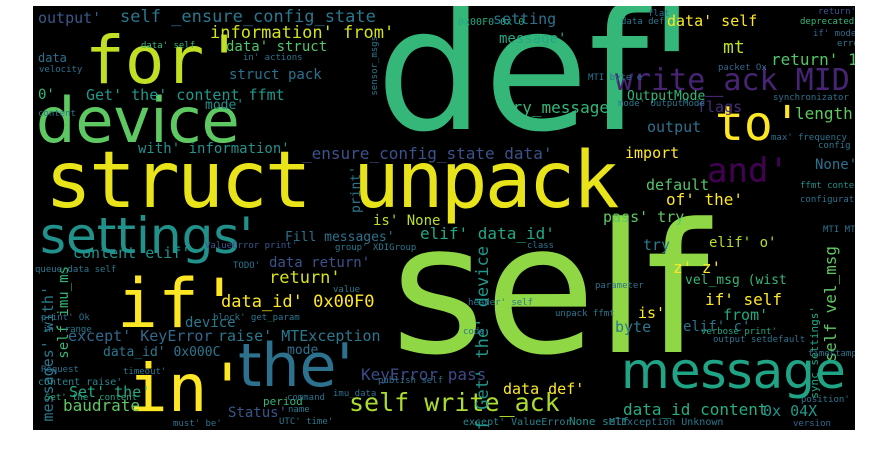  Describe the element at coordinates (720, 107) in the screenshot. I see `word: flags` at that location.